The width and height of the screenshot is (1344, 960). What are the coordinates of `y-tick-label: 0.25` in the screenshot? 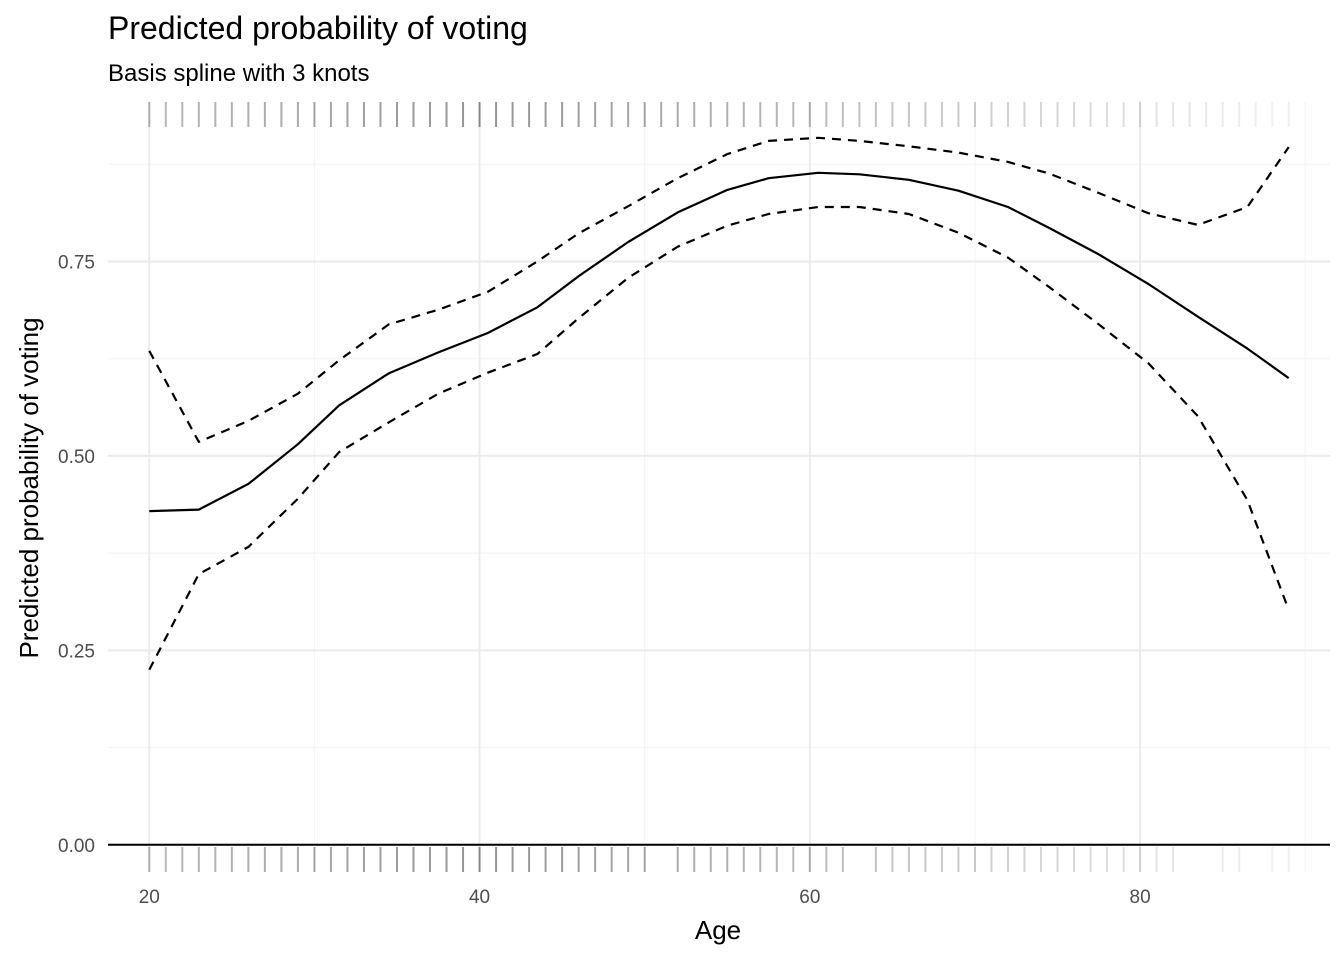 It's located at (76, 651).